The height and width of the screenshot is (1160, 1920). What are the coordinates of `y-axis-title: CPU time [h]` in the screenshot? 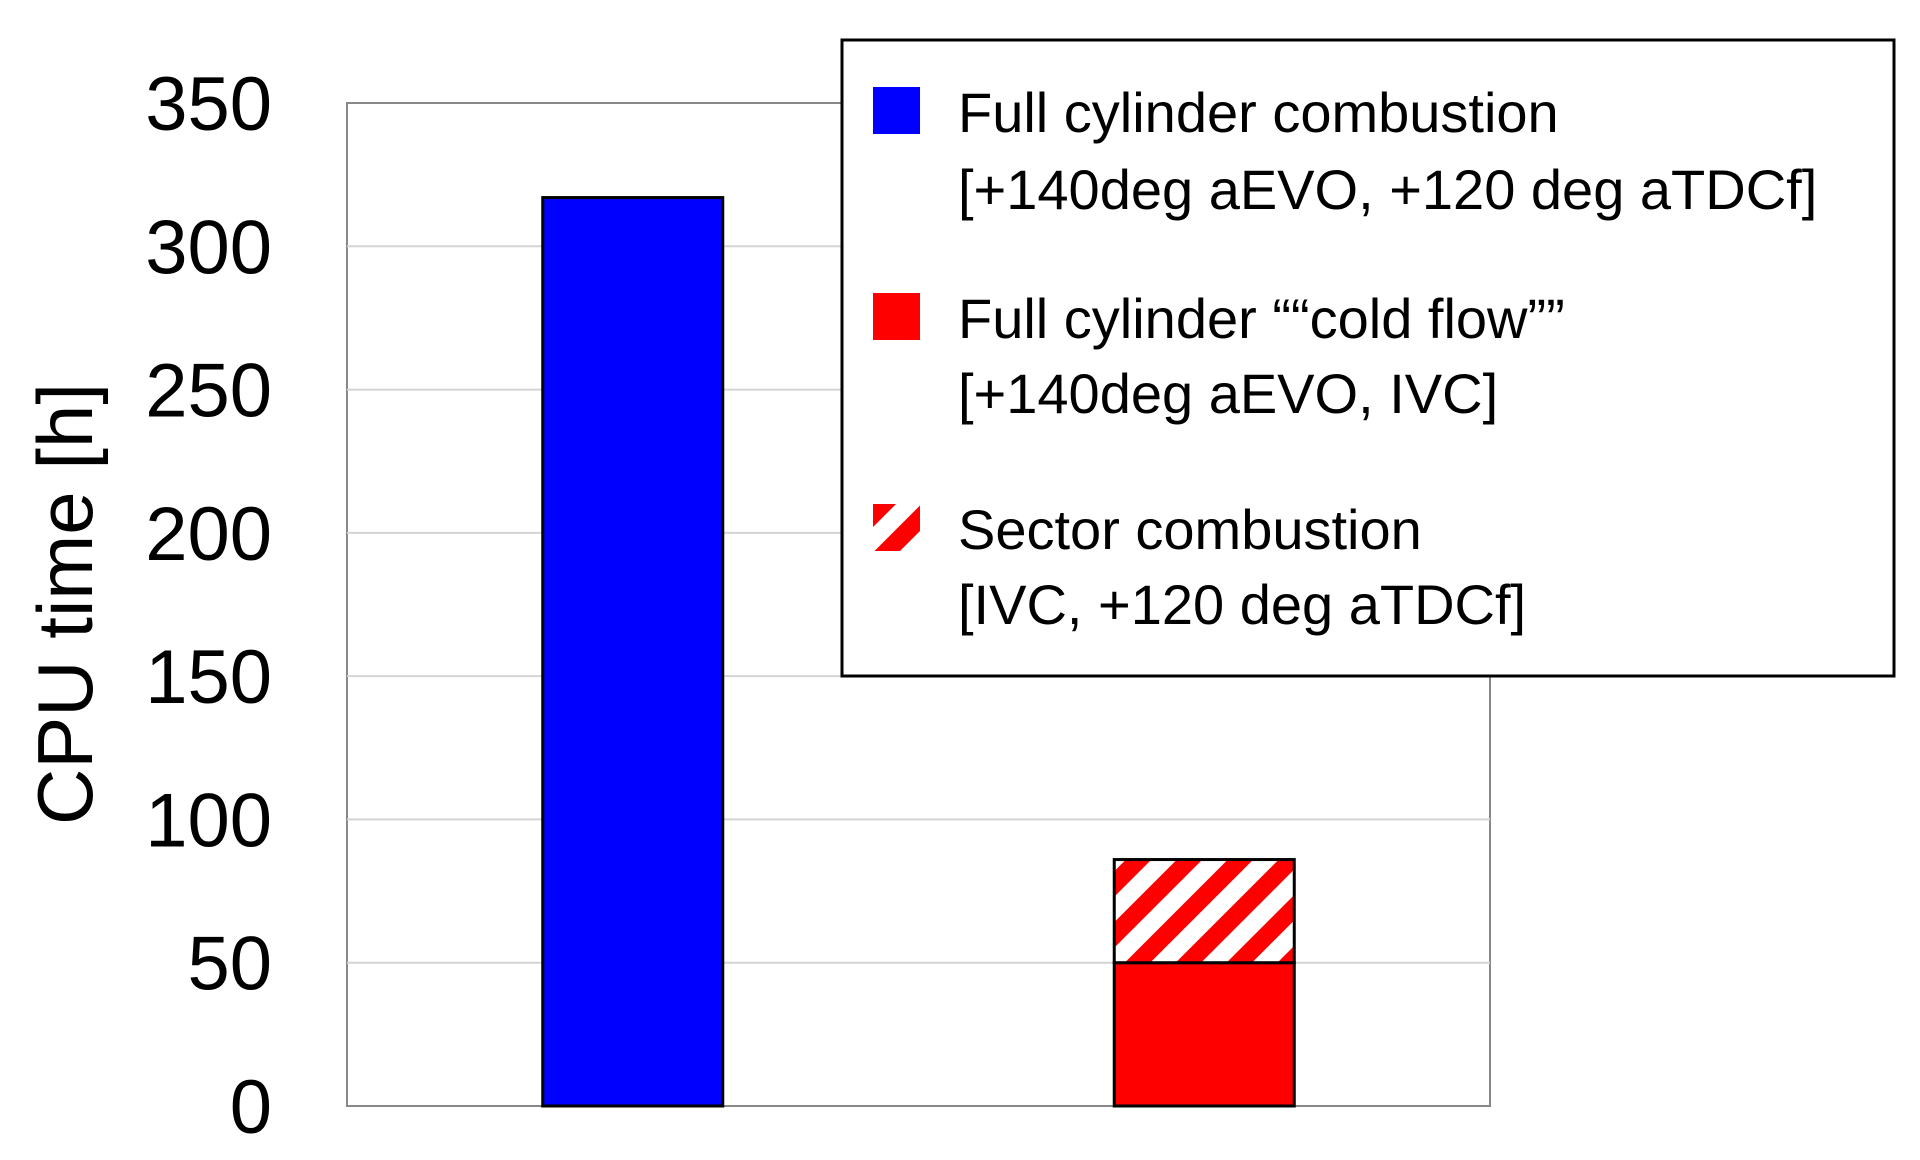 It's located at (65, 604).